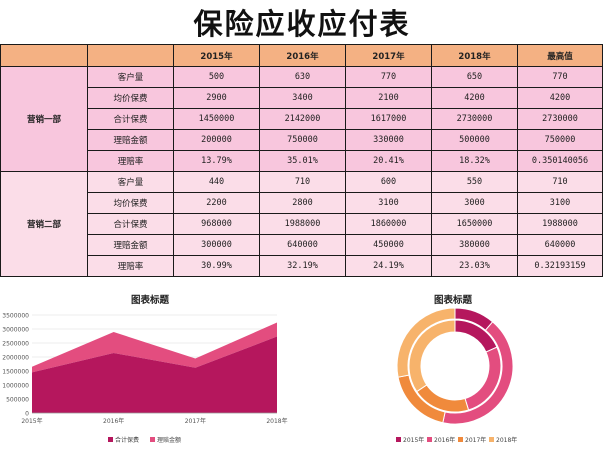 This screenshot has width=604, height=465. I want to click on table-cell: 1860000, so click(388, 224).